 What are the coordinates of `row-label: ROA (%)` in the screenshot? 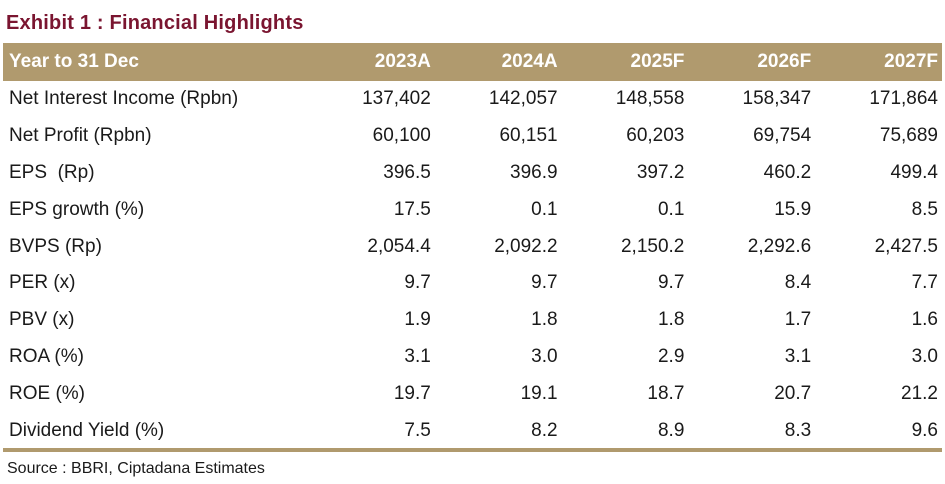 It's located at (46, 356).